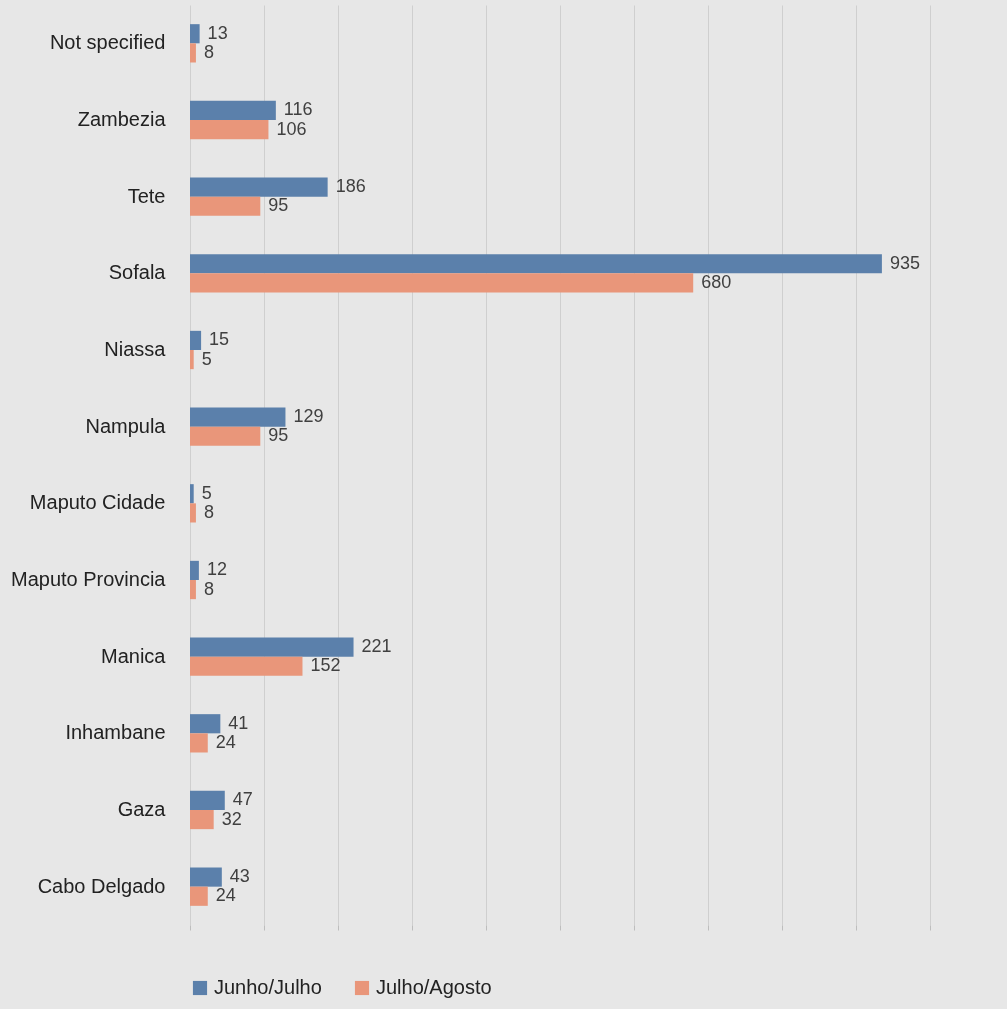 The image size is (1007, 1009). I want to click on data-label: 116, so click(298, 109).